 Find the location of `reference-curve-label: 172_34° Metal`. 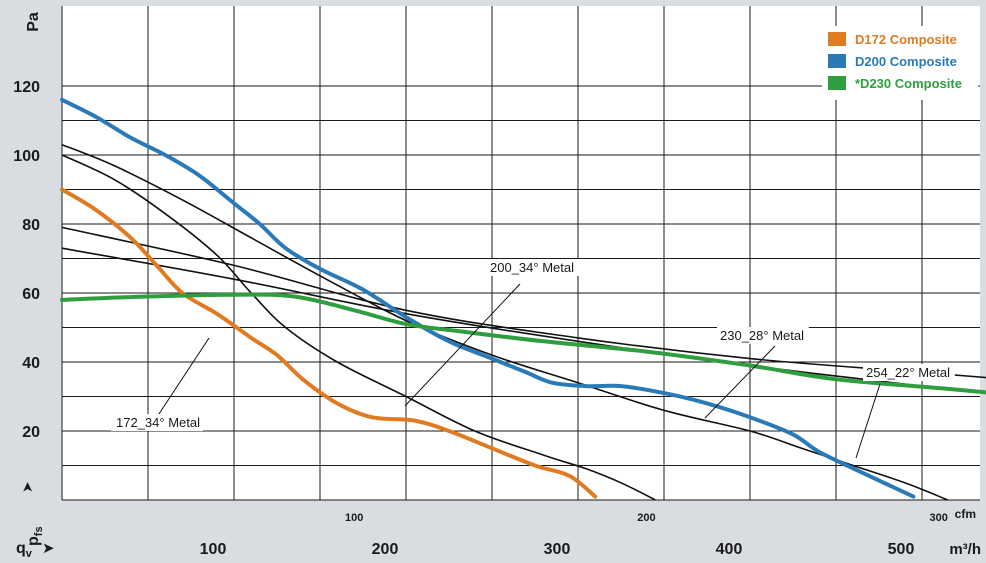

reference-curve-label: 172_34° Metal is located at coordinates (158, 422).